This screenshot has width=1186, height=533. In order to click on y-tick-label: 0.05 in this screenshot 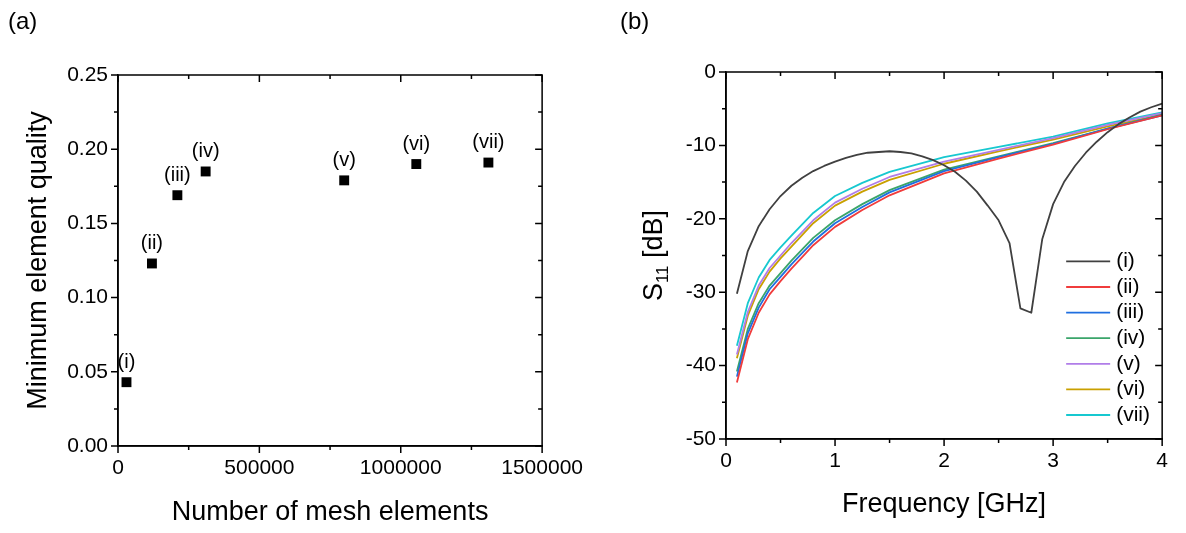, I will do `click(87, 370)`.